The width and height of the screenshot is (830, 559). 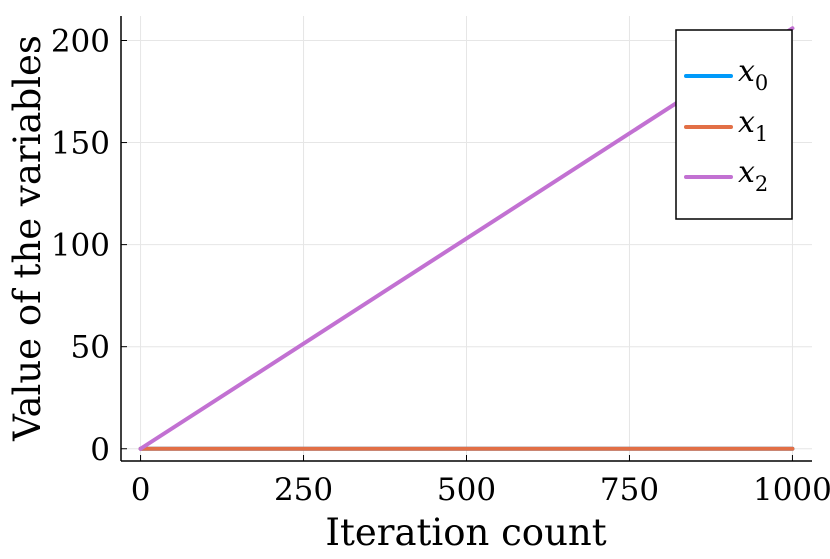 I want to click on y-tick-label: 200, so click(x=80, y=41).